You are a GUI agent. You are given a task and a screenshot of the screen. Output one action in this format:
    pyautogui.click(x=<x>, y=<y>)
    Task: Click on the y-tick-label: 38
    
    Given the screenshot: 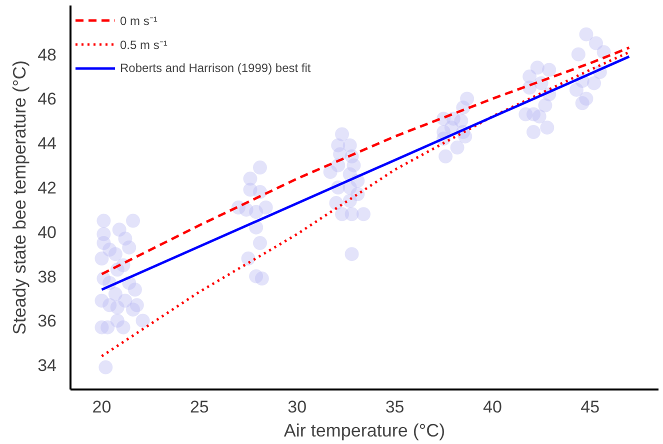 What is the action you would take?
    pyautogui.click(x=47, y=276)
    